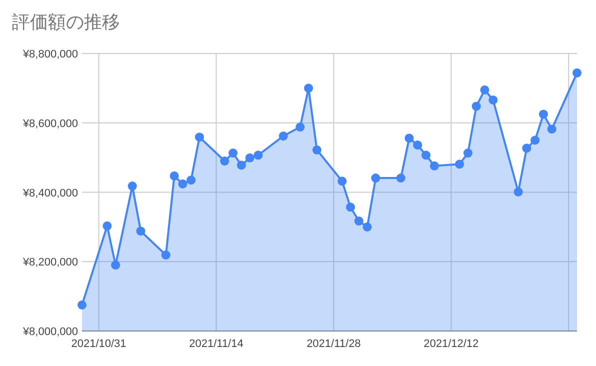 The width and height of the screenshot is (596, 366). Describe the element at coordinates (50, 193) in the screenshot. I see `y-tick-label: ¥8,400,000` at that location.